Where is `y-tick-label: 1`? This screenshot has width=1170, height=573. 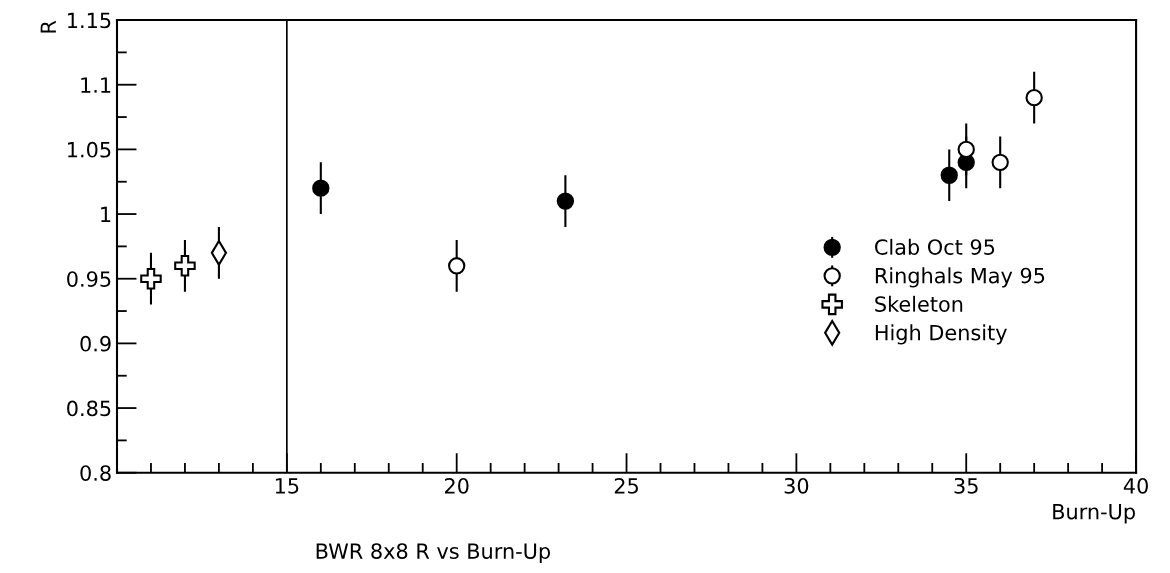 y-tick-label: 1 is located at coordinates (106, 214).